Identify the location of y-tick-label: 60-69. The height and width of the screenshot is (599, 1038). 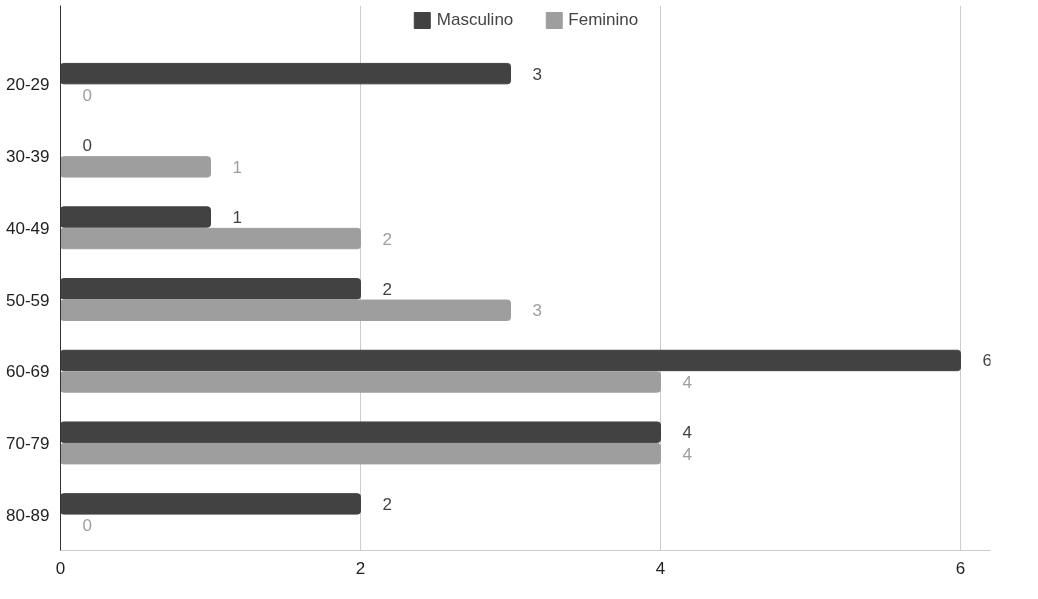
(28, 372).